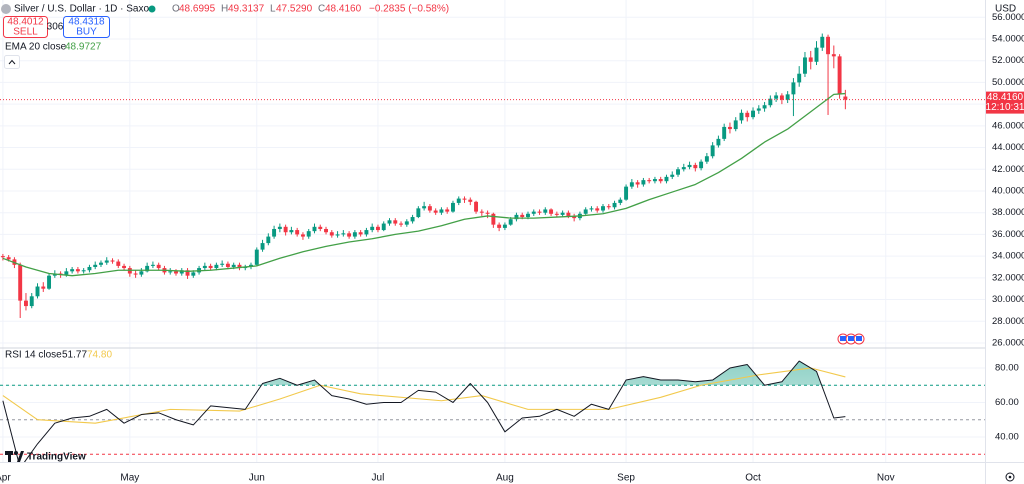  What do you see at coordinates (56, 457) in the screenshot?
I see `brand-name: TradingView` at bounding box center [56, 457].